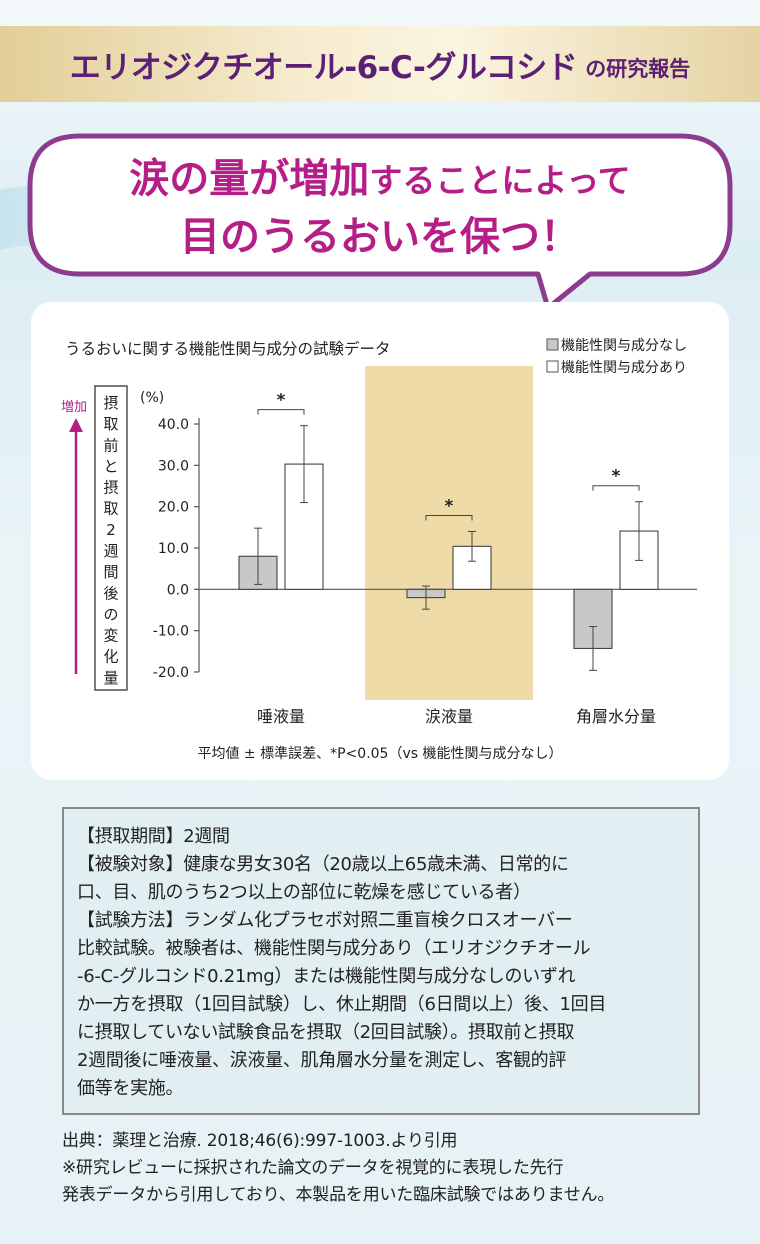 The image size is (760, 1244). Describe the element at coordinates (326, 976) in the screenshot. I see `study-line: -6-C-グルコシド0.21mg）または機能性関与成分なしのいずれ` at that location.